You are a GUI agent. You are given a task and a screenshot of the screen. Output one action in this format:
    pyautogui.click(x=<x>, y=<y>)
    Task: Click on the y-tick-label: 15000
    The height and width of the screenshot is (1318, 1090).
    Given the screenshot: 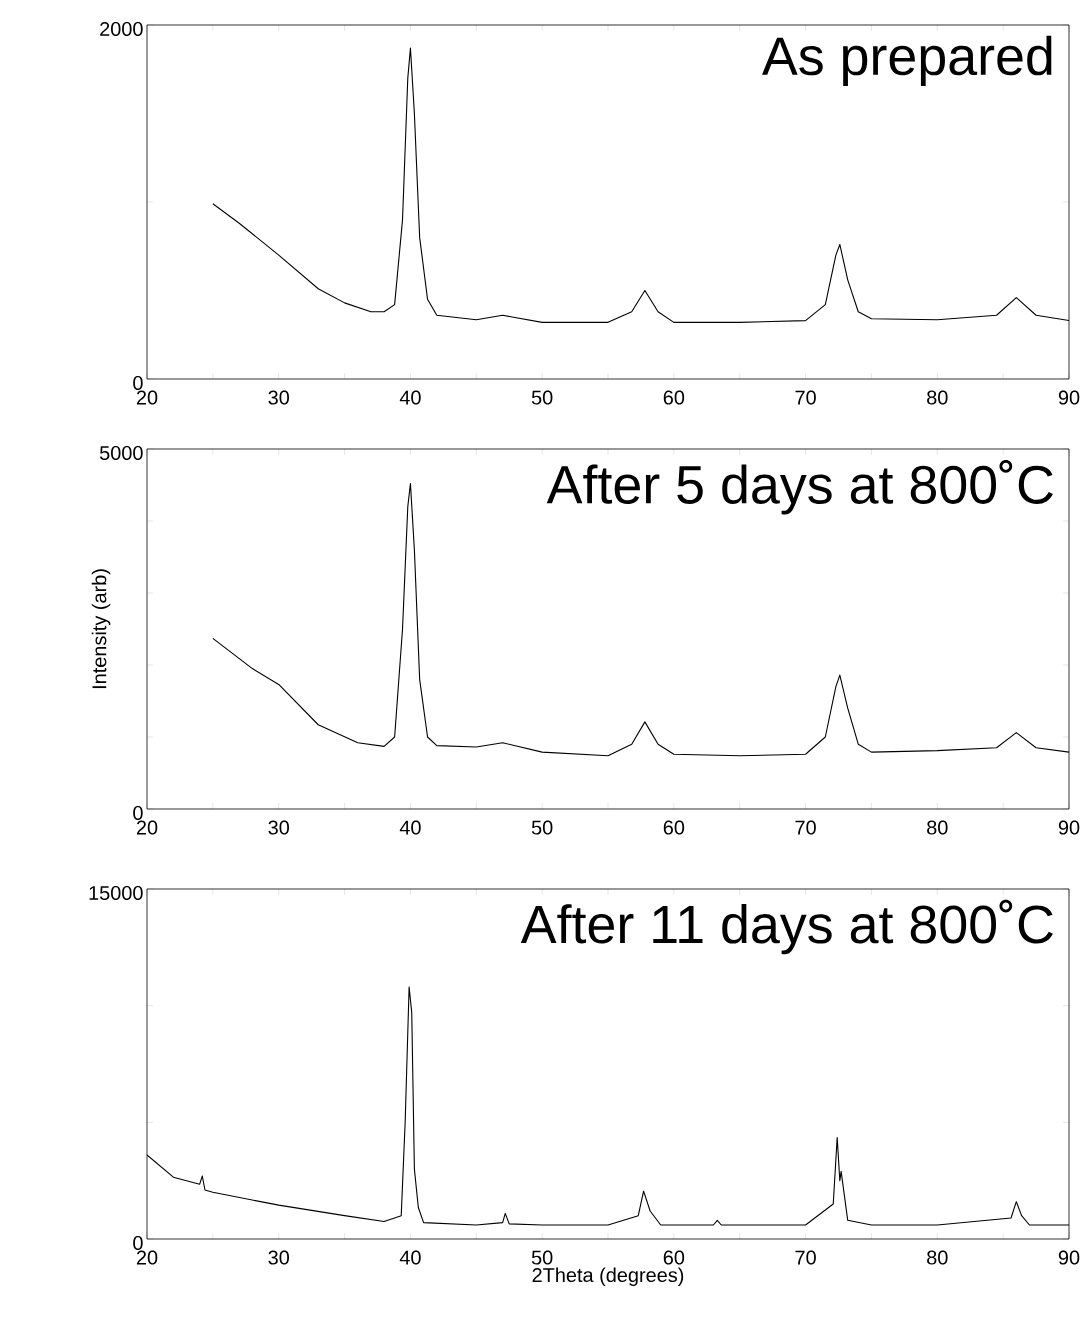 What is the action you would take?
    pyautogui.click(x=116, y=893)
    